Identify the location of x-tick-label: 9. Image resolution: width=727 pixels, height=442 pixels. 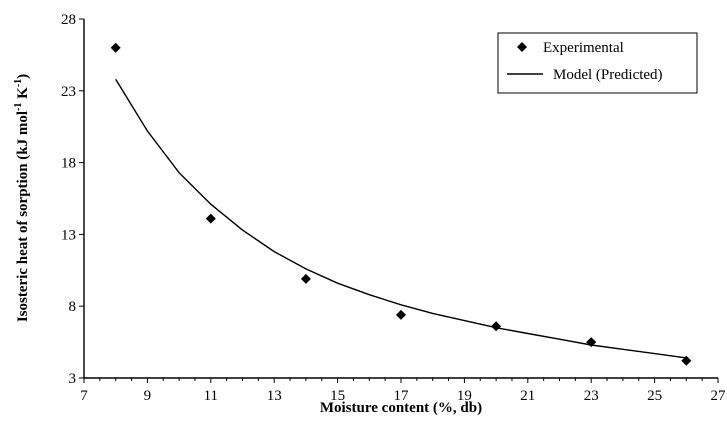
(148, 396).